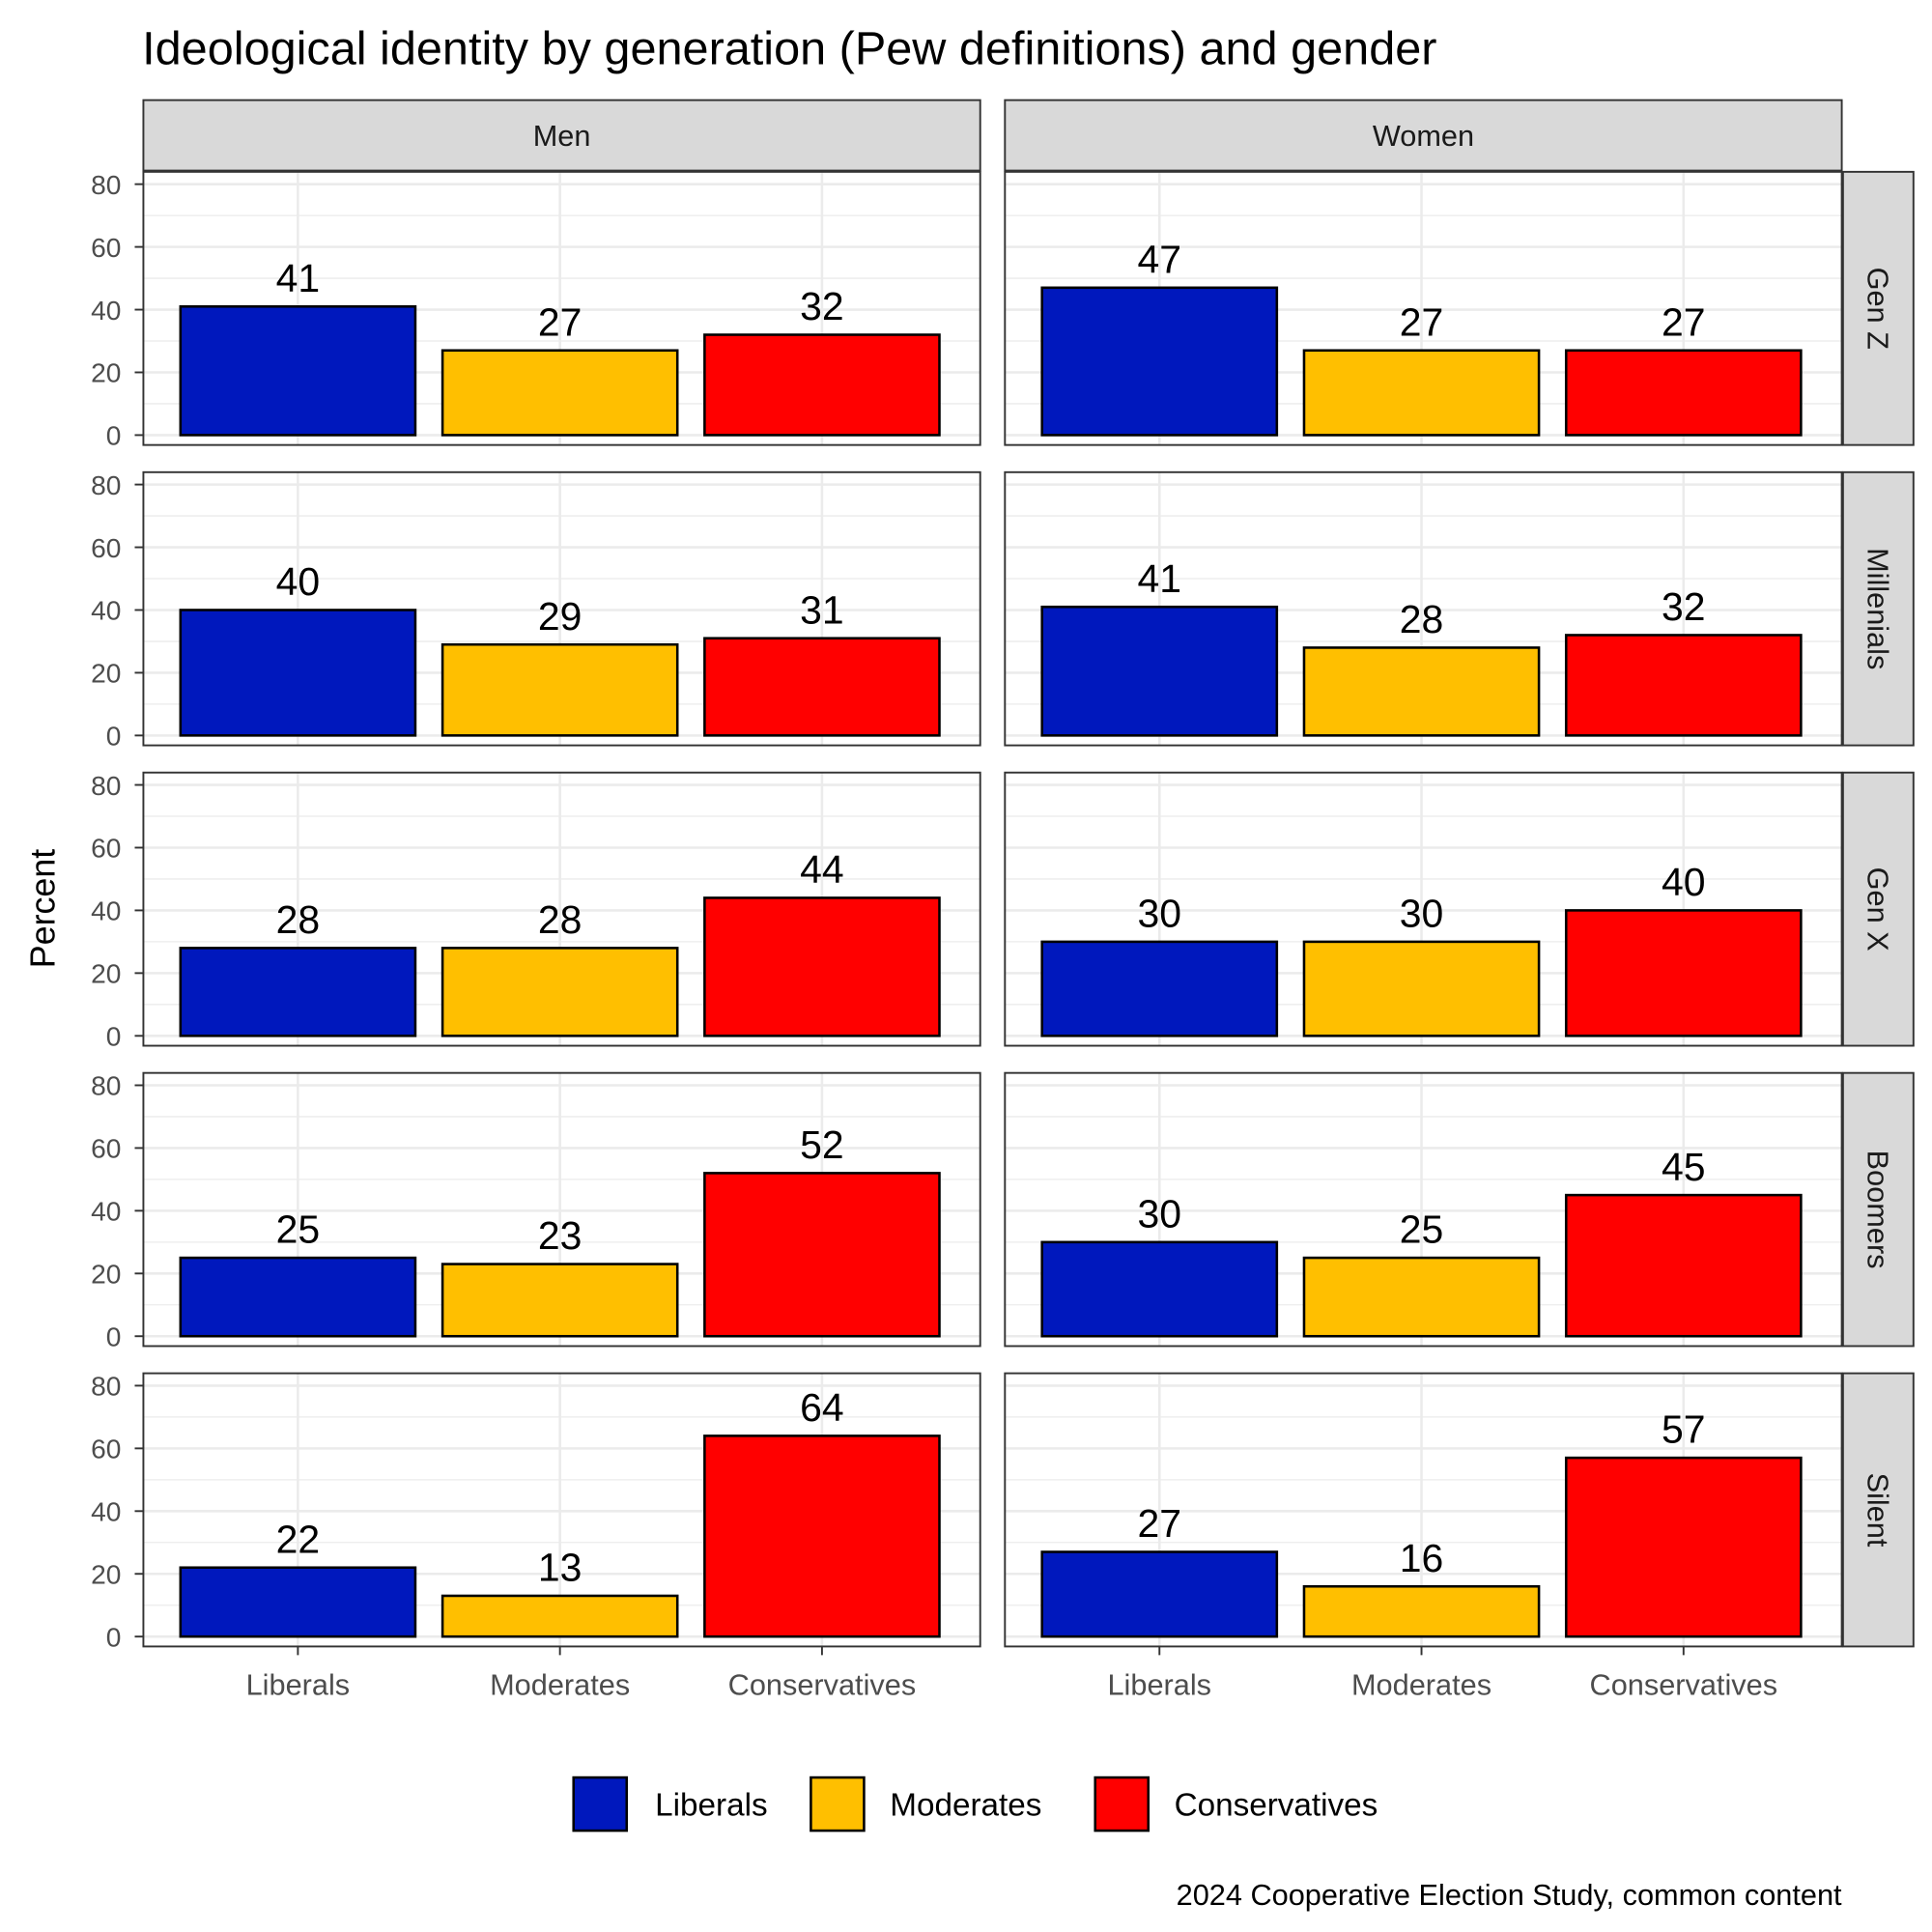  Describe the element at coordinates (1276, 1806) in the screenshot. I see `legend-label: Conservatives` at that location.